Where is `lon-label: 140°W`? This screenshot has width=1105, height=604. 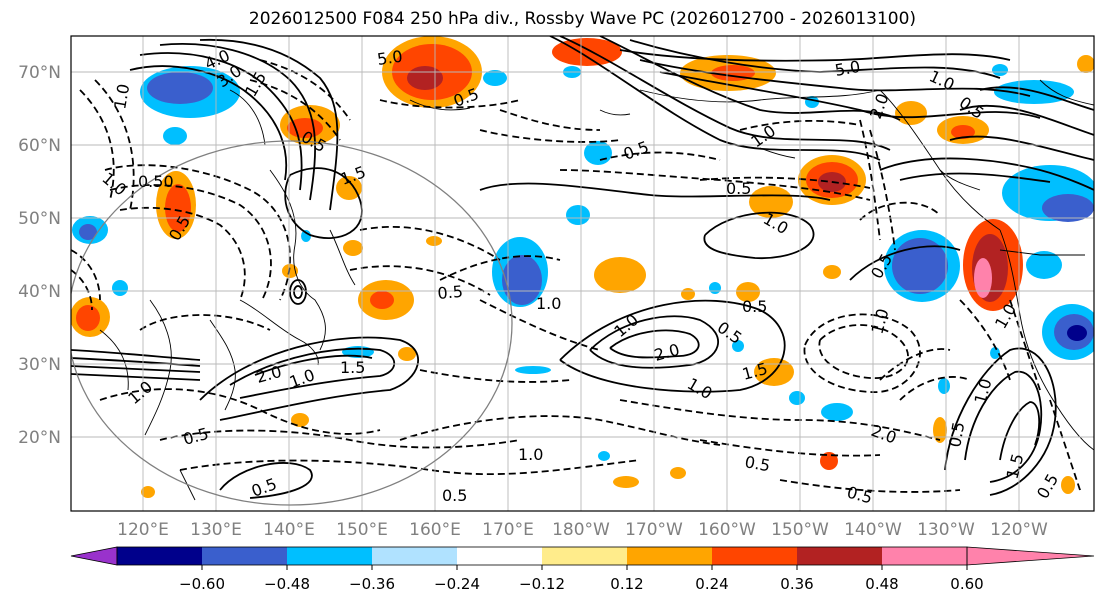
lon-label: 140°W is located at coordinates (873, 530).